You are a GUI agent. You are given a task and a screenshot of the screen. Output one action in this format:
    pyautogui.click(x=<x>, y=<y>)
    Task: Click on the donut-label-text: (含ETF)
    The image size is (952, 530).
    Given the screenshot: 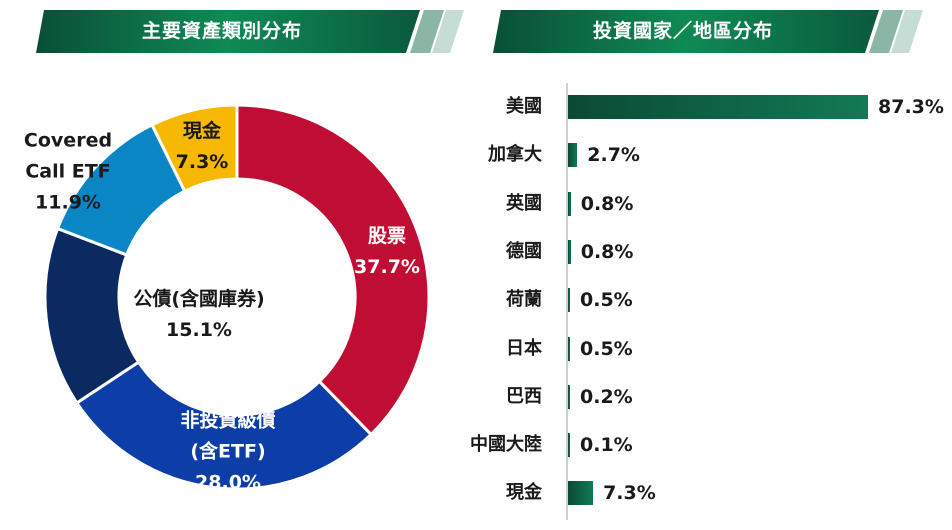 What is the action you would take?
    pyautogui.click(x=228, y=451)
    